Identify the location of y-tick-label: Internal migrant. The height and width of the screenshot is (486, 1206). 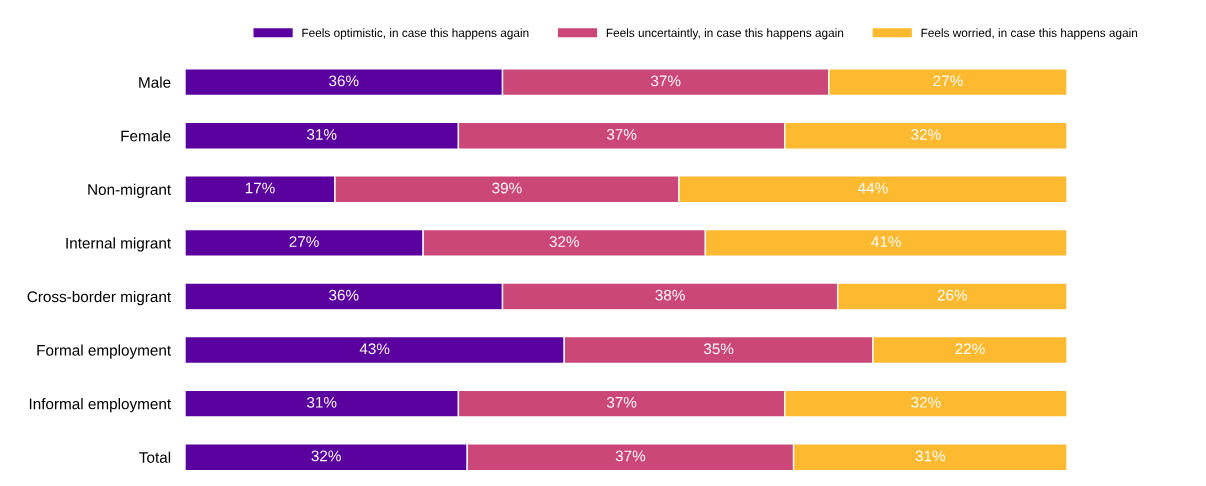
(119, 244).